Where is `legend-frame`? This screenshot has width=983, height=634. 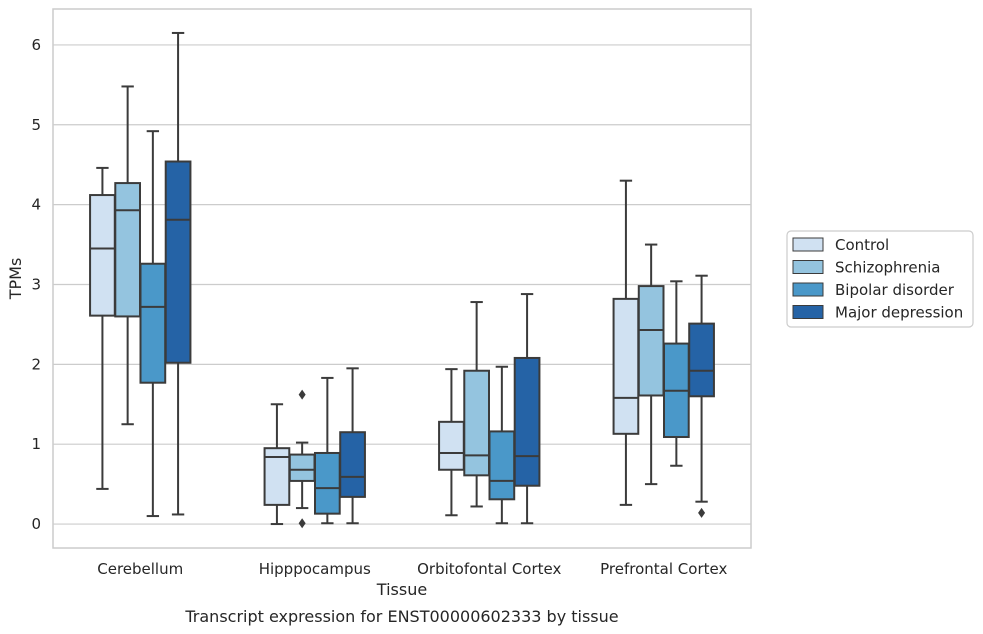
legend-frame is located at coordinates (880, 279).